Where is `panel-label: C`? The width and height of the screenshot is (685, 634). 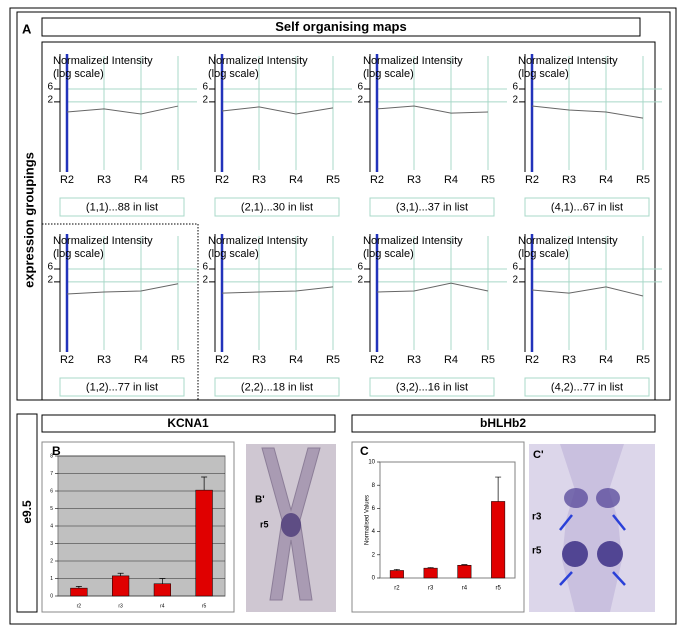 panel-label: C is located at coordinates (364, 451).